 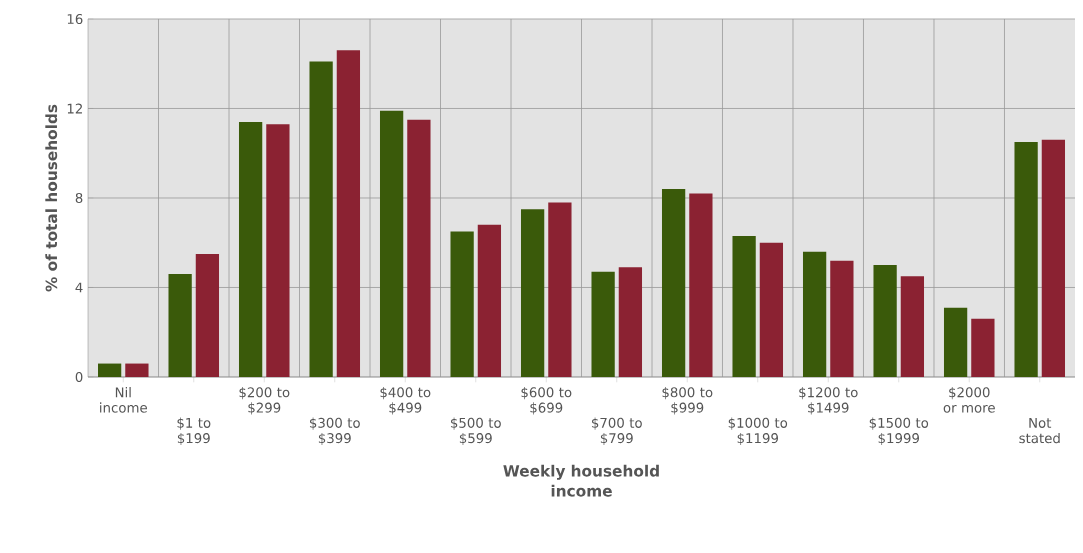 I want to click on x-tick-label: $700 to $799, so click(x=616, y=431).